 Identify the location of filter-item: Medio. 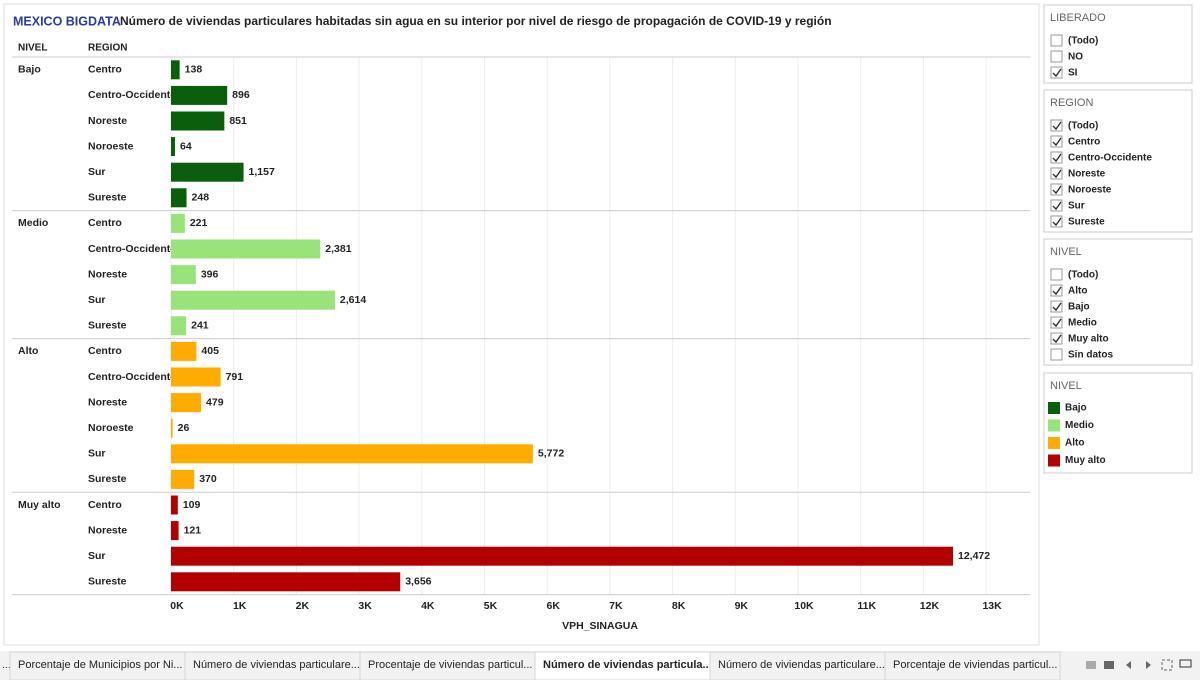
(1082, 323).